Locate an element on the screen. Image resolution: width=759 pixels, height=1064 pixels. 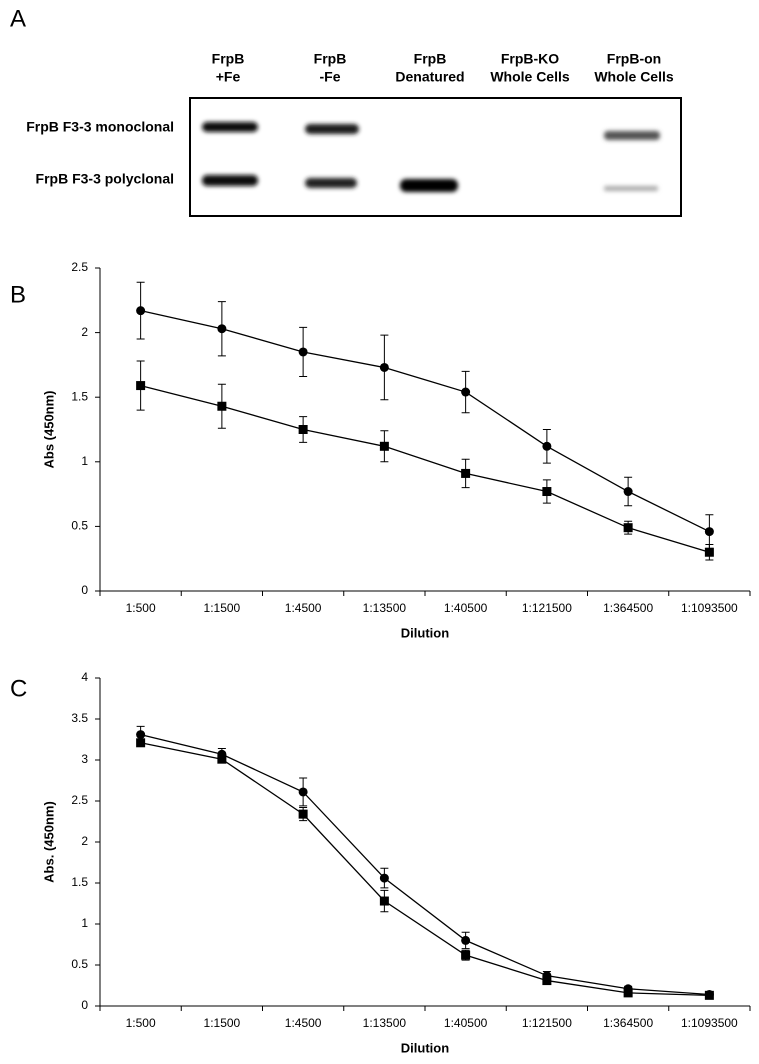
y-tick-label: 3 is located at coordinates (84, 759).